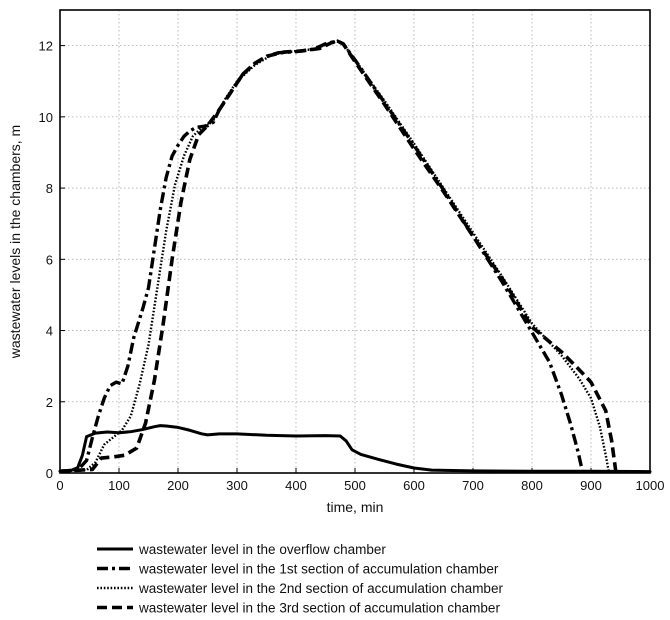 This screenshot has width=670, height=620. Describe the element at coordinates (355, 485) in the screenshot. I see `x-tick-label: 500` at that location.